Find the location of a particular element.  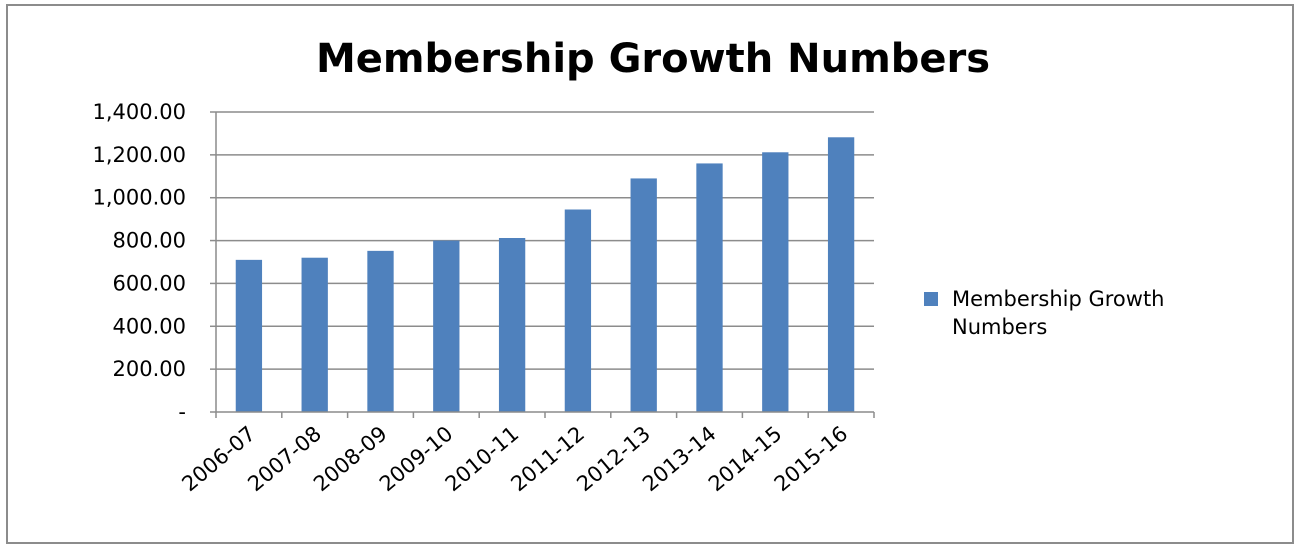

y-tick-label: - is located at coordinates (182, 412).